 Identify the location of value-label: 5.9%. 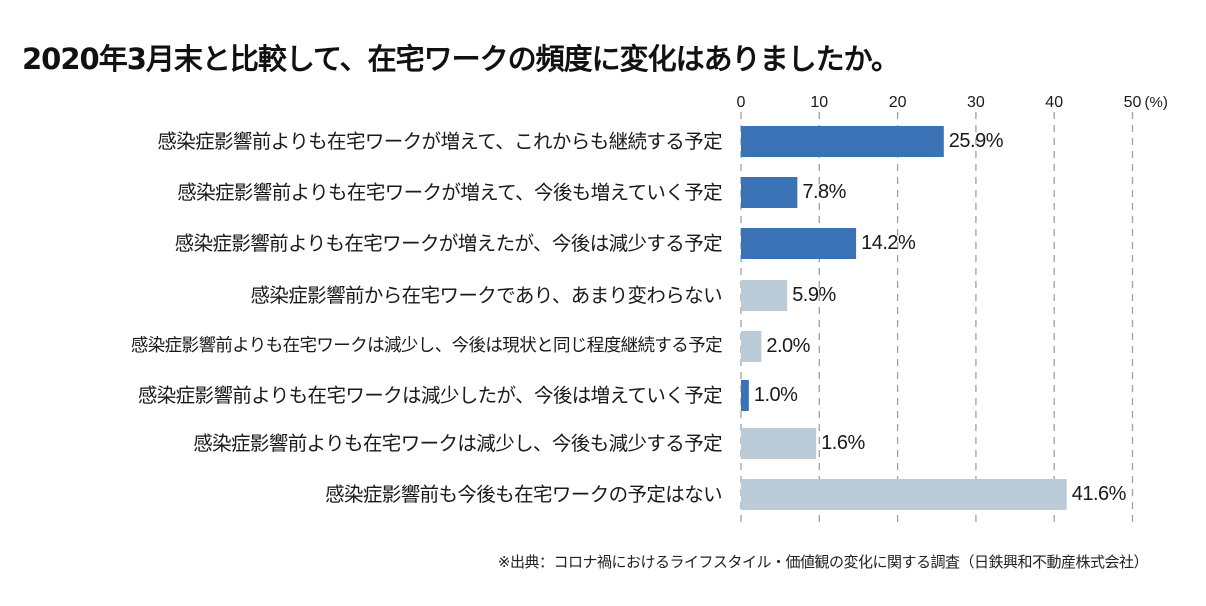
(814, 295).